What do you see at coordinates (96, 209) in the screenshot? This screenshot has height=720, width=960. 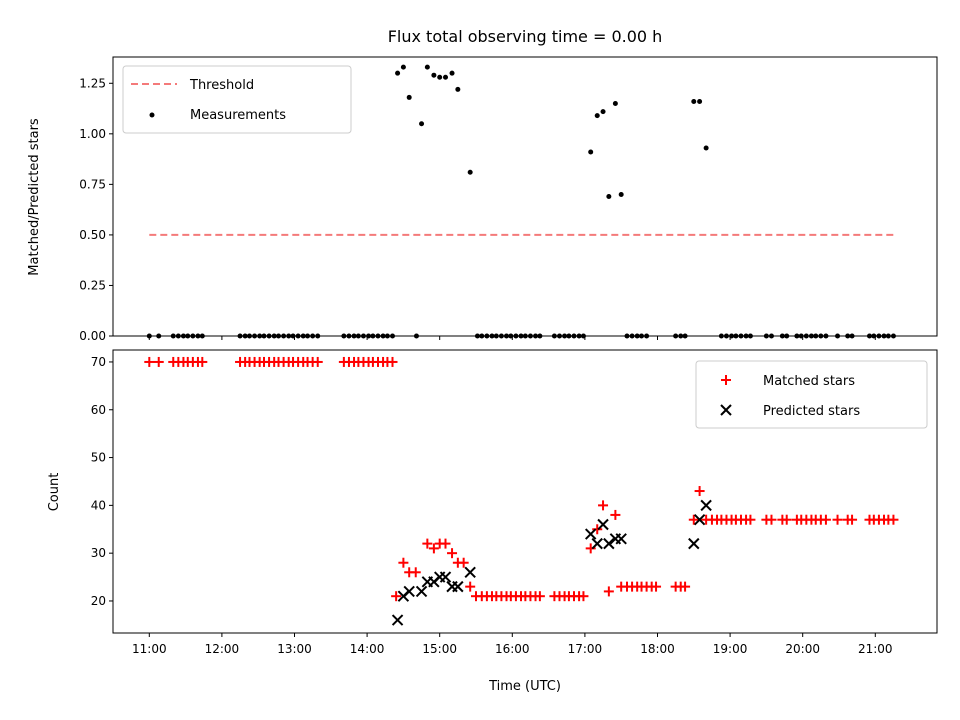 I see `top-yticks: 0.00 0.25 0.50 0.75 1.00 1.25` at bounding box center [96, 209].